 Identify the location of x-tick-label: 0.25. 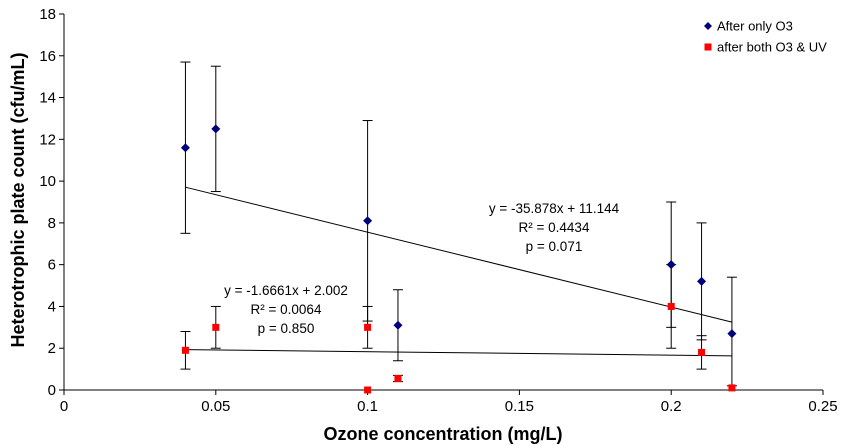
(822, 406).